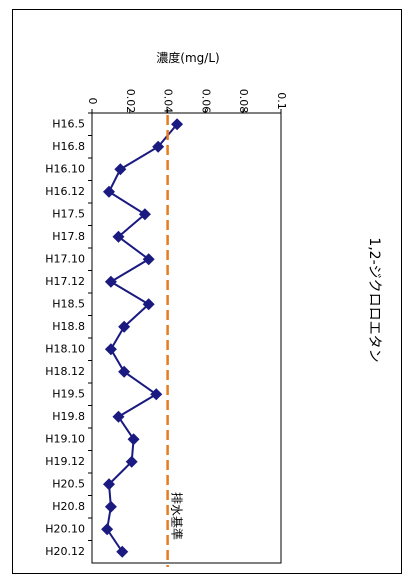 This screenshot has width=414, height=583. What do you see at coordinates (68, 393) in the screenshot?
I see `category-label: H19.5` at bounding box center [68, 393].